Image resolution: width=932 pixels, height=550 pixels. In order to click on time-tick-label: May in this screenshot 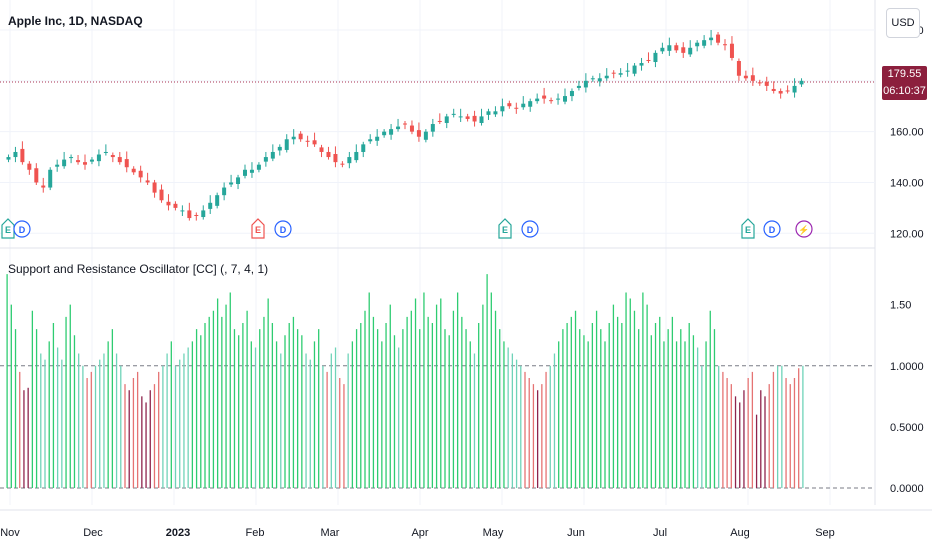, I will do `click(493, 533)`.